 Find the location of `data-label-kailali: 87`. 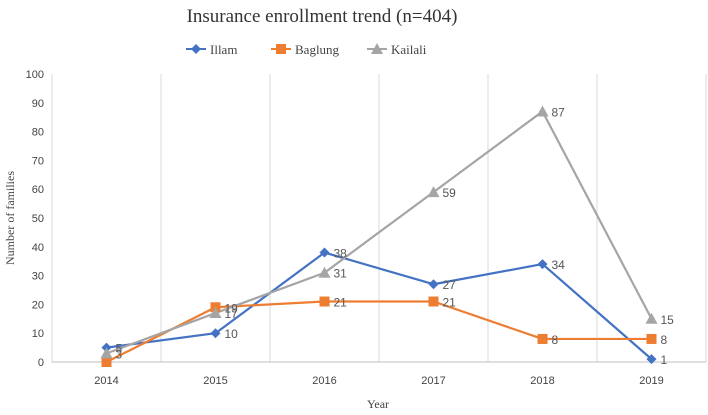

data-label-kailali: 87 is located at coordinates (559, 112).